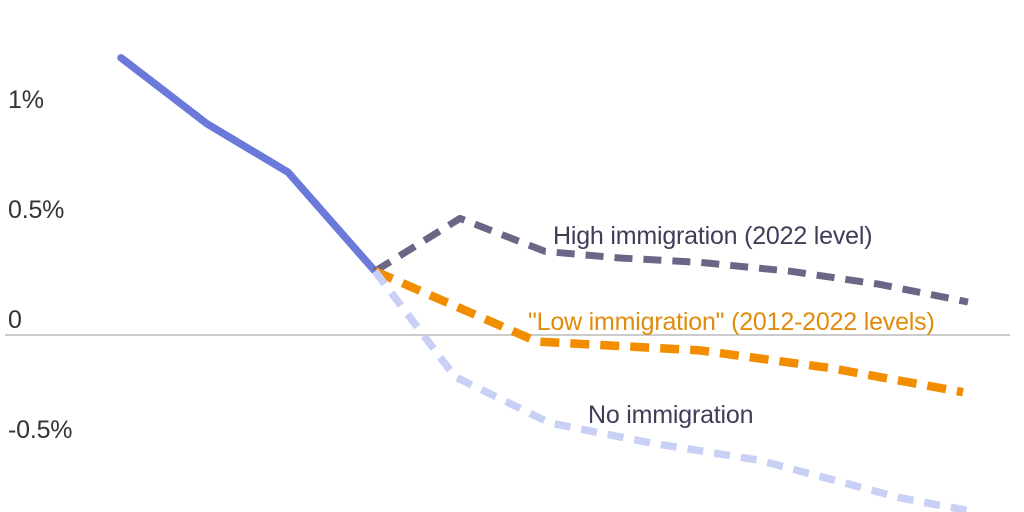 The height and width of the screenshot is (512, 1024). What do you see at coordinates (36, 210) in the screenshot?
I see `y-axis-tick-0-5pct: 0.5%` at bounding box center [36, 210].